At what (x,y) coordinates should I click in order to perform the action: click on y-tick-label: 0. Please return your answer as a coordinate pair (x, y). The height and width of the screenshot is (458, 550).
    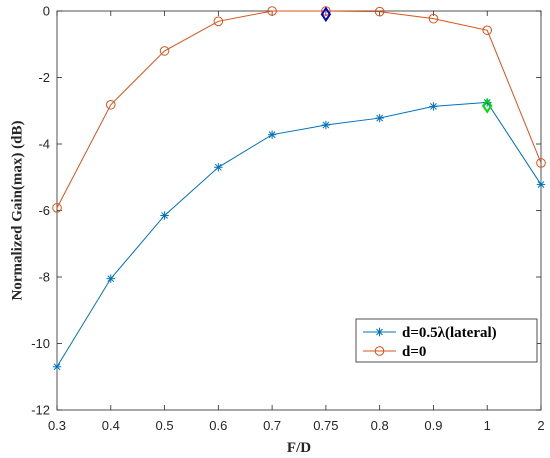
    Looking at the image, I should click on (46, 11).